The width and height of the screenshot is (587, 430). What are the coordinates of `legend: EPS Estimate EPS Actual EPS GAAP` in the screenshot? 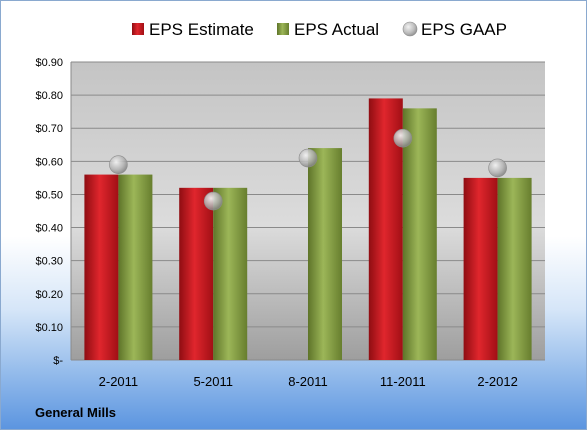 It's located at (319, 29).